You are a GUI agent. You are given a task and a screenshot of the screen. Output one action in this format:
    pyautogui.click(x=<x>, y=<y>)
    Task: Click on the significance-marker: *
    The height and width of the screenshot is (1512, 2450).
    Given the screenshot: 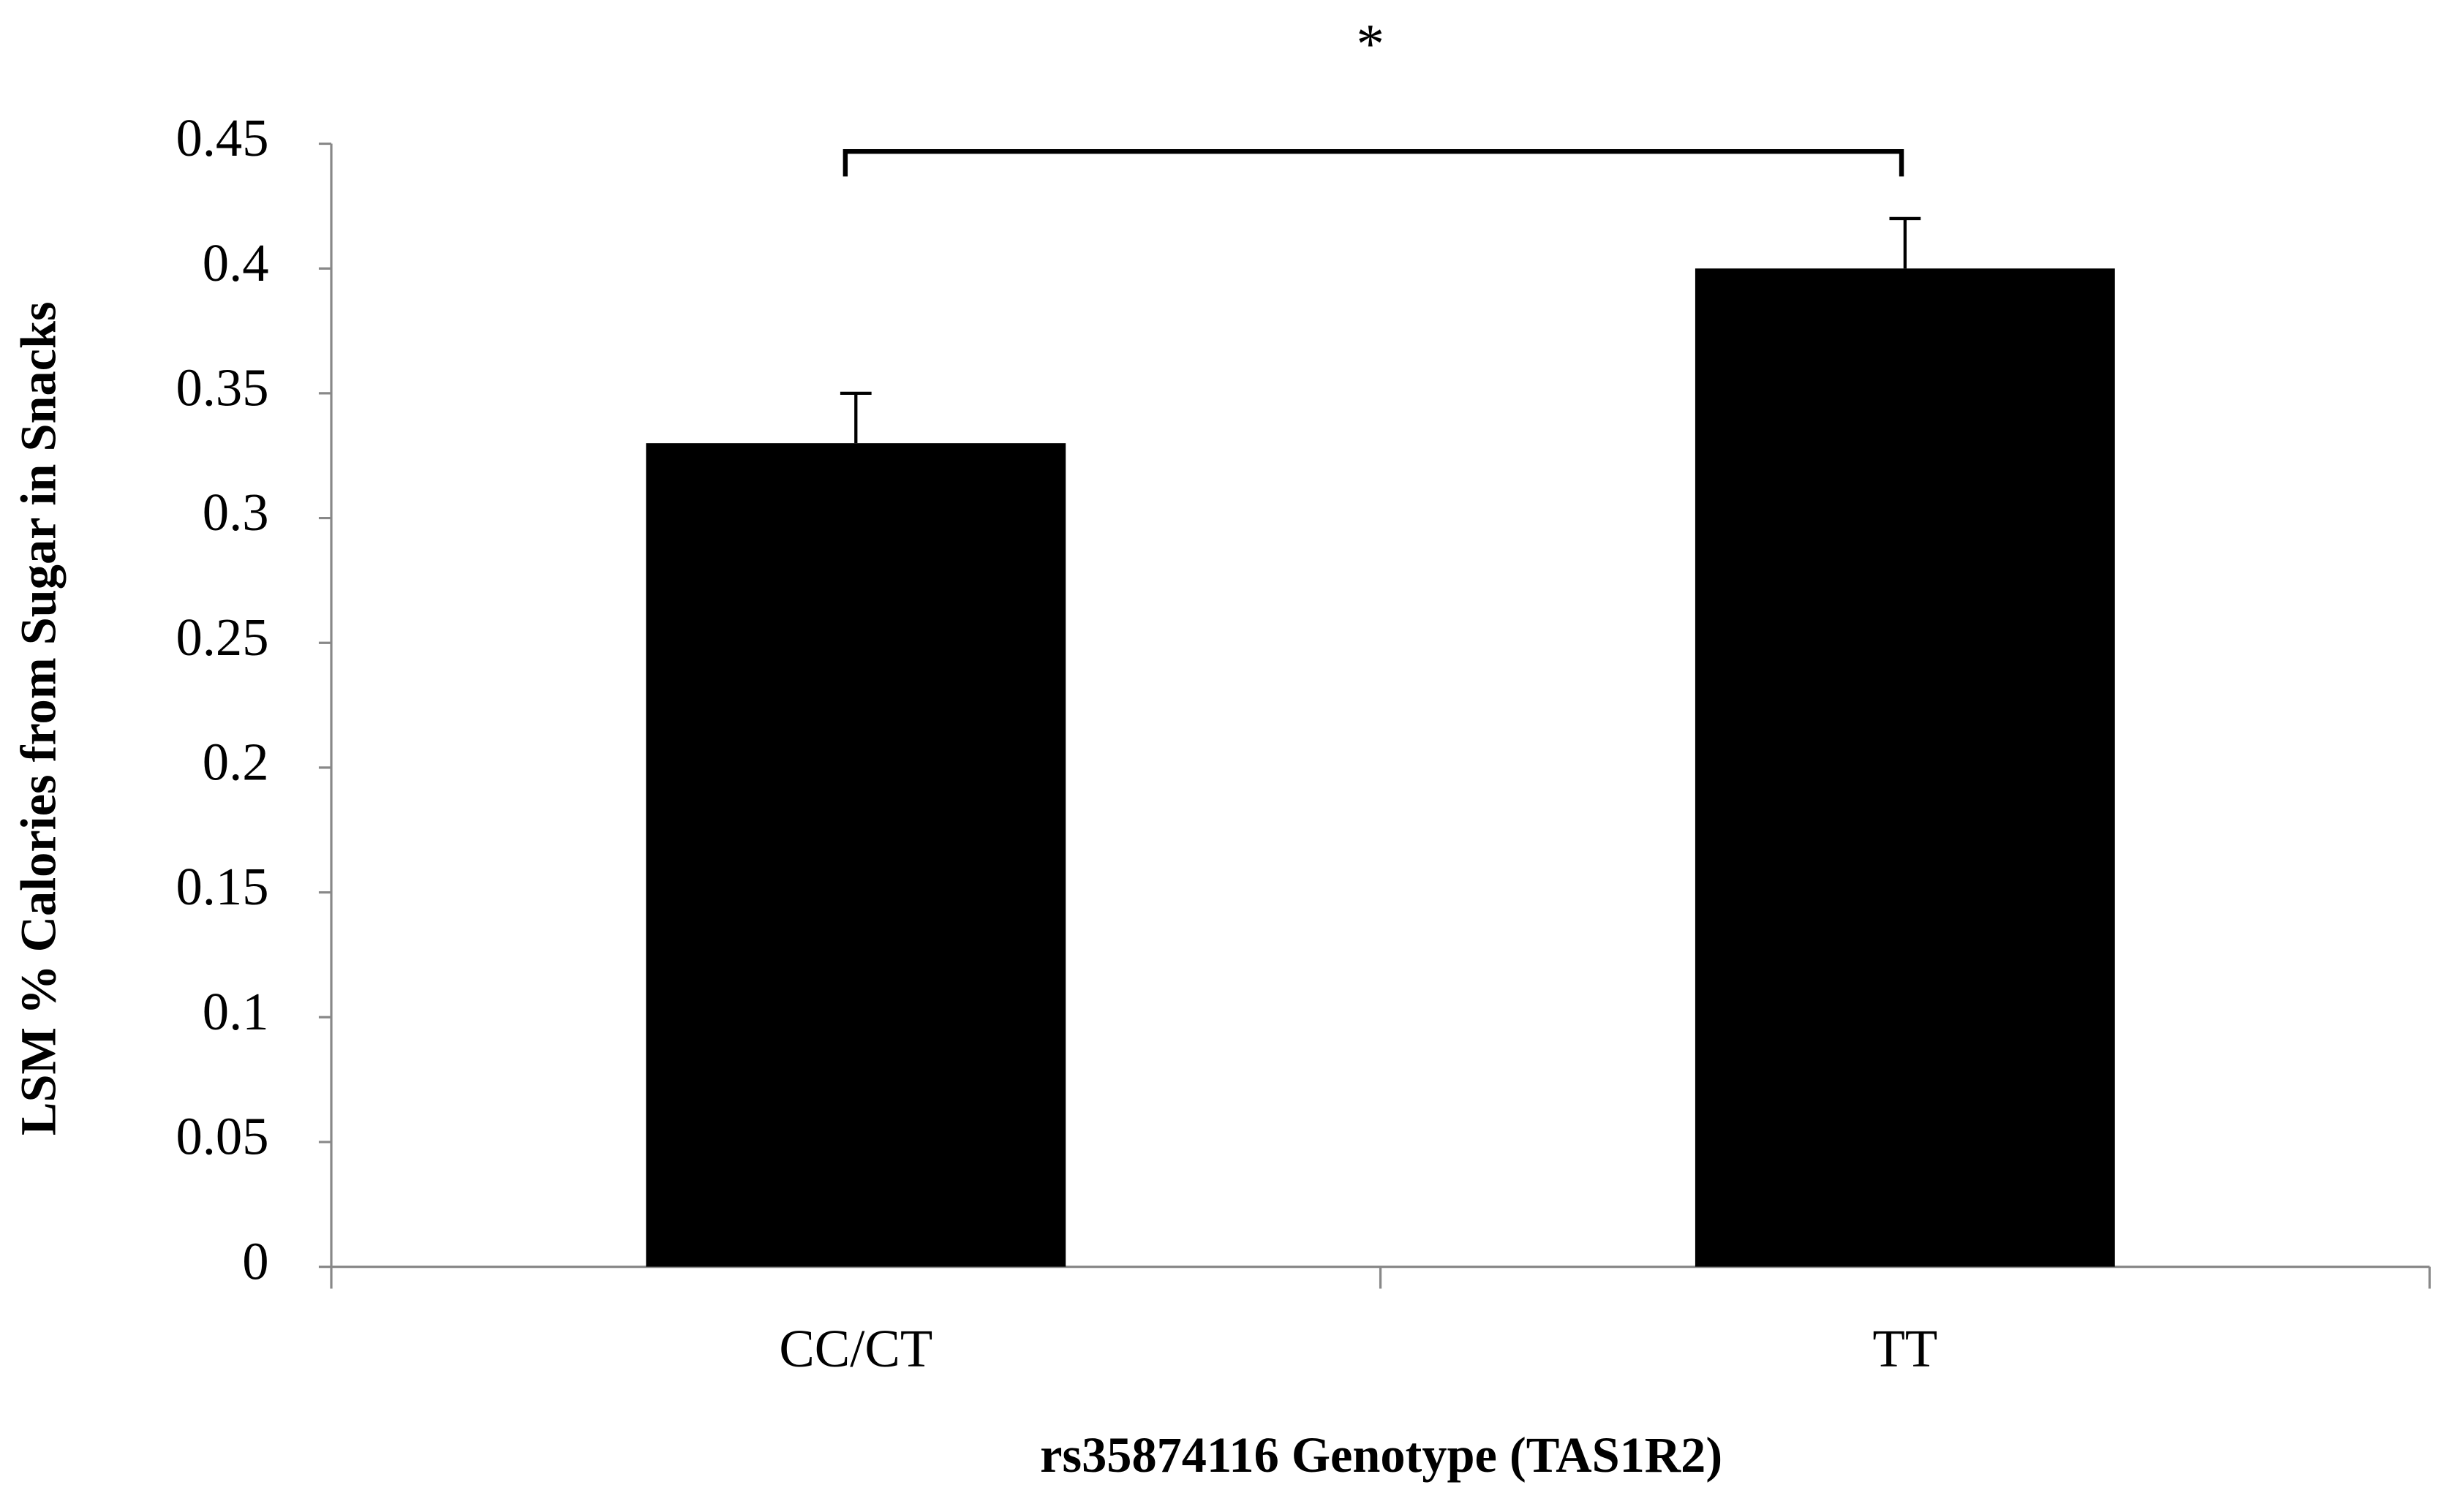 What is the action you would take?
    pyautogui.click(x=1370, y=43)
    